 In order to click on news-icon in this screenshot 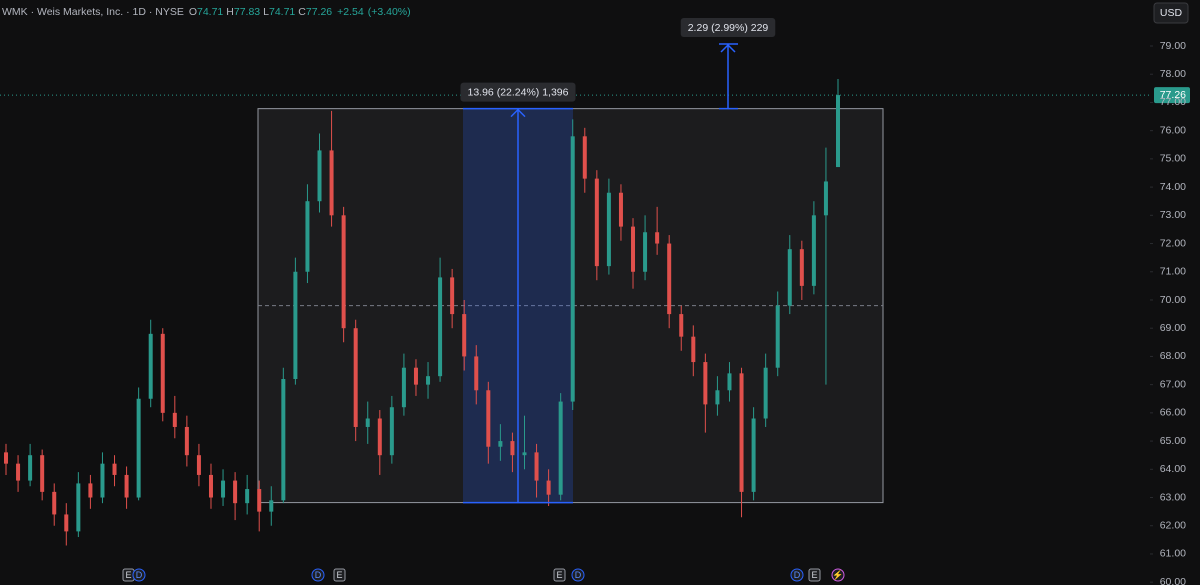, I will do `click(838, 575)`.